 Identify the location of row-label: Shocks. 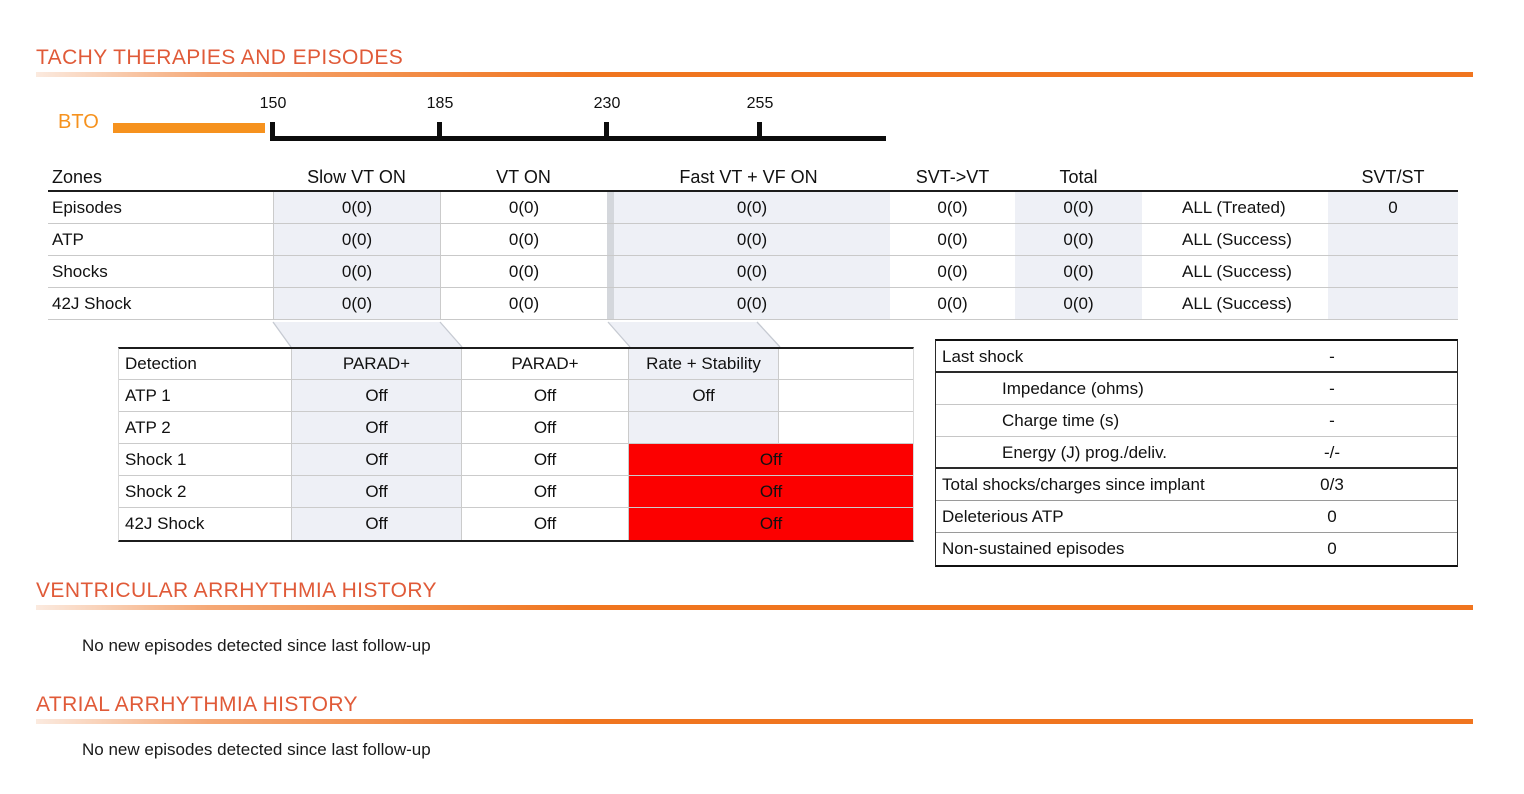
(80, 271).